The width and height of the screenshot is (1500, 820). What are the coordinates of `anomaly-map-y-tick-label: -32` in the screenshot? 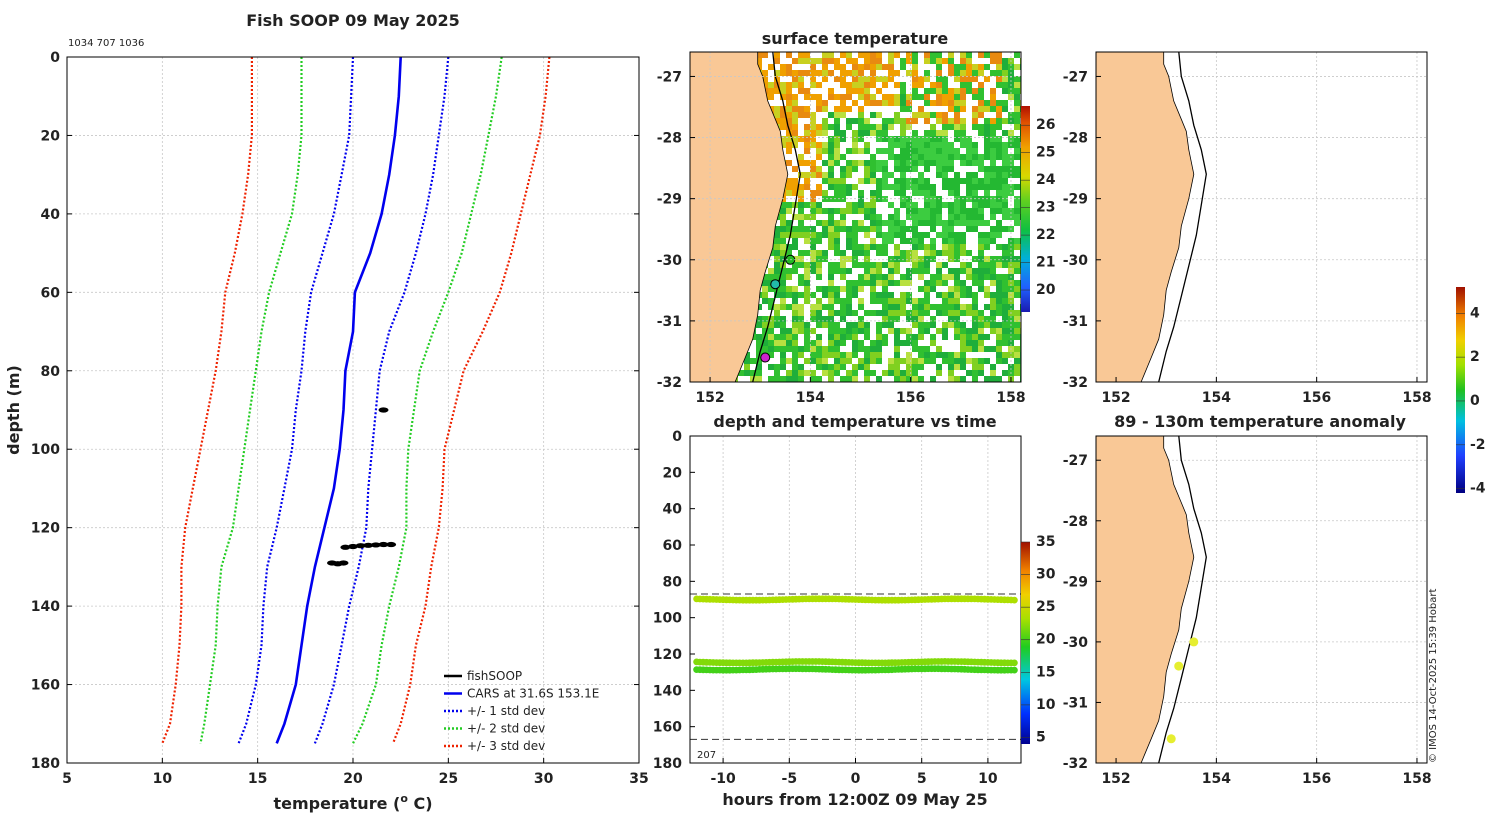 It's located at (1075, 764).